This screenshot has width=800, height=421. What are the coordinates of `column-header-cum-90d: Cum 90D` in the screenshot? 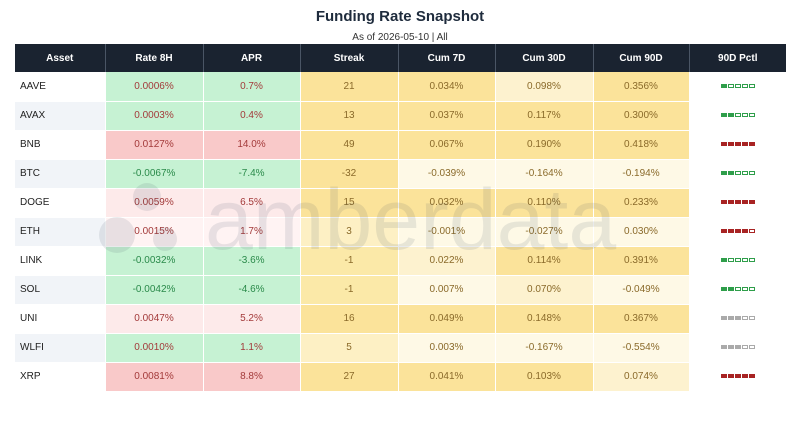 It's located at (641, 58).